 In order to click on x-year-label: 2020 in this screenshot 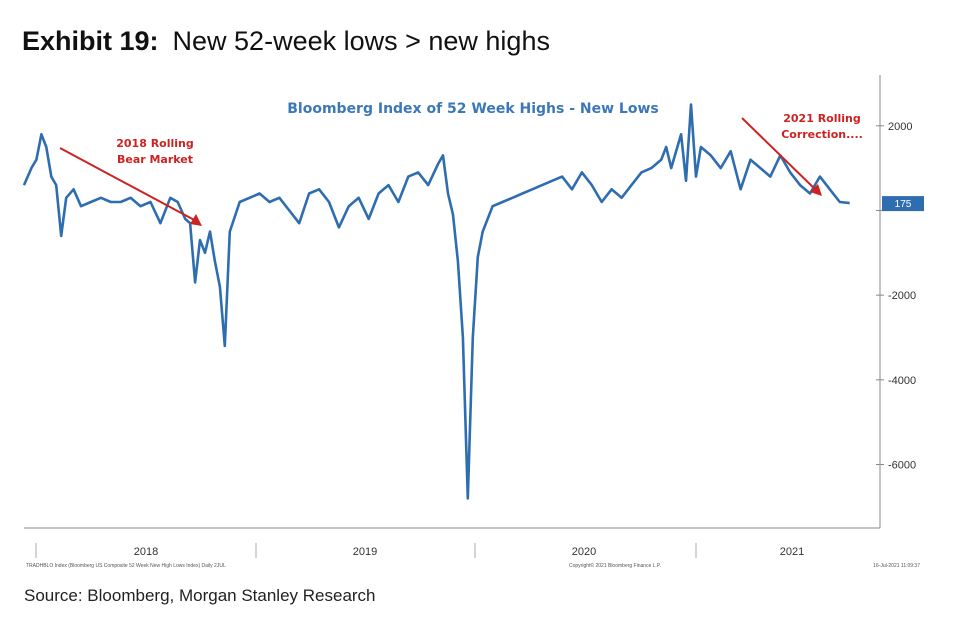, I will do `click(584, 552)`.